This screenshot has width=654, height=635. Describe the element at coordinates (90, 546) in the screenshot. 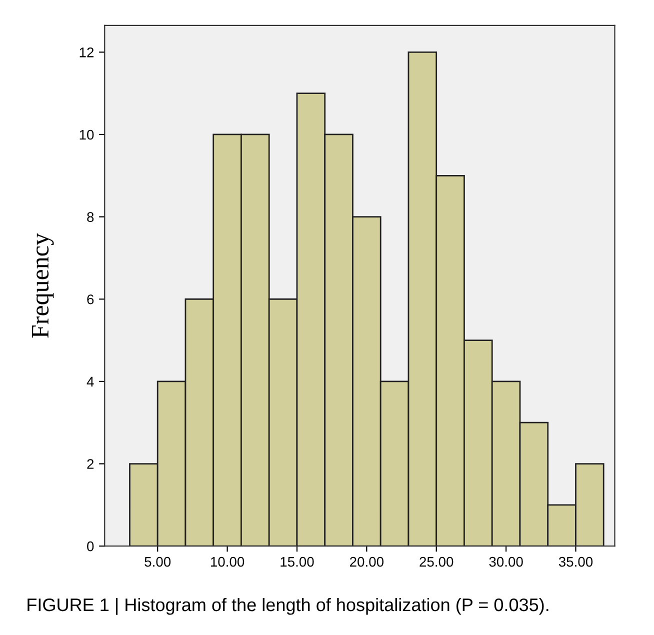

I see `y-tick-label: 0` at that location.